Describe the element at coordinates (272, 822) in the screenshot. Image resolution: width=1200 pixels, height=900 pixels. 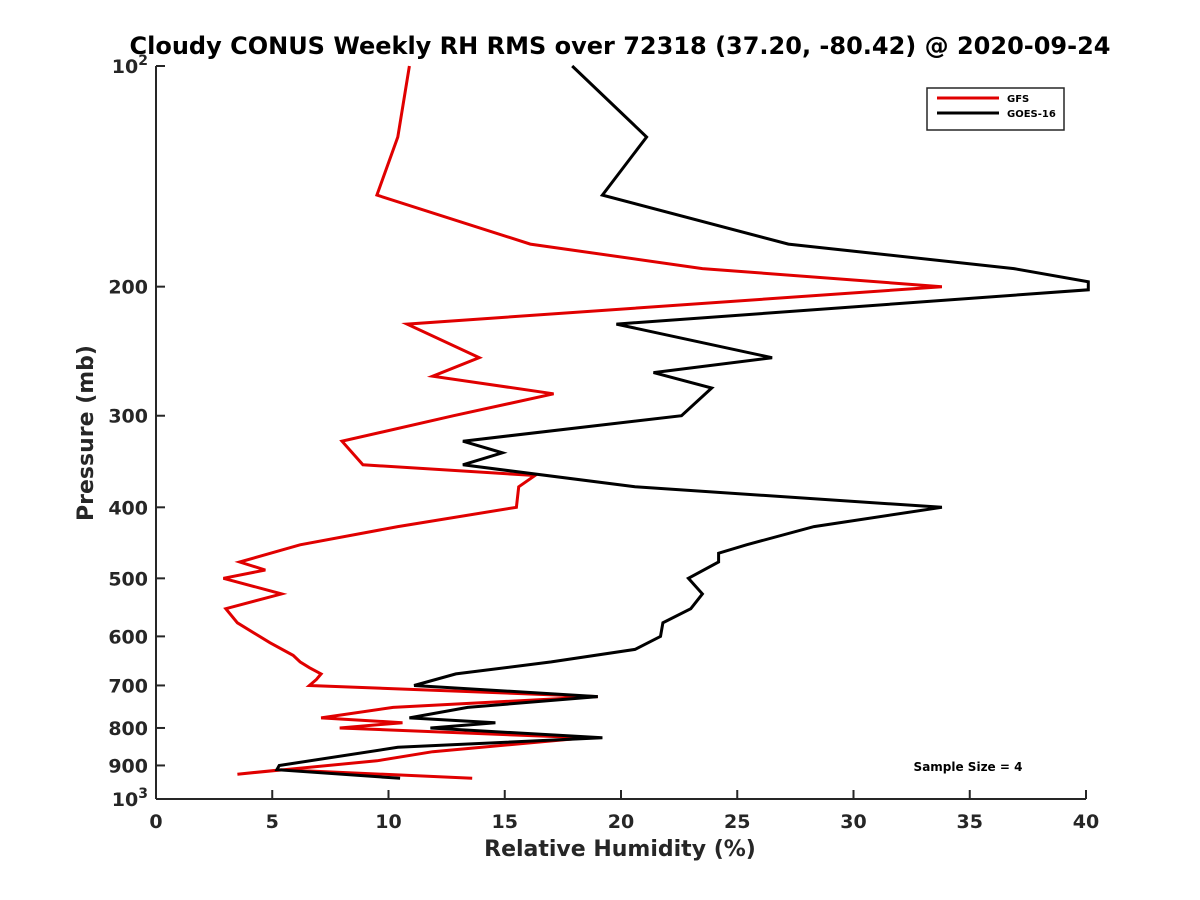
I see `x-tick-label: 5` at that location.